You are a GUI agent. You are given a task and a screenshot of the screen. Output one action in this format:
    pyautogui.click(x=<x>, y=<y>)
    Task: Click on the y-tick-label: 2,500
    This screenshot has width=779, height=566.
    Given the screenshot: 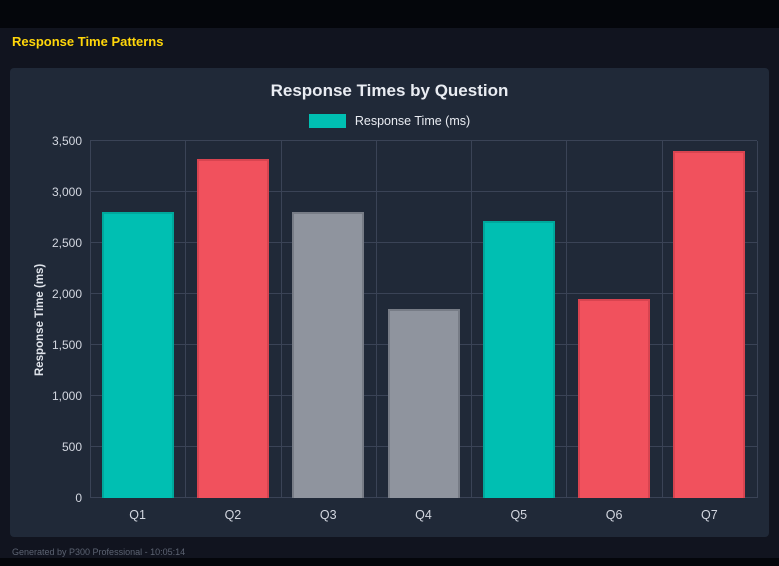 What is the action you would take?
    pyautogui.click(x=66, y=243)
    